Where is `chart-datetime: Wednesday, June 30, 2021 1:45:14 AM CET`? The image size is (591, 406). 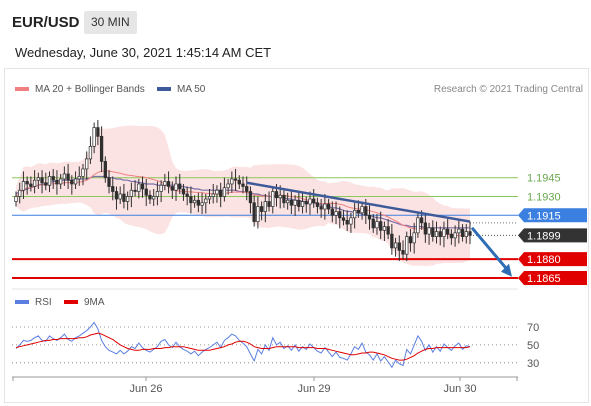
chart-datetime: Wednesday, June 30, 2021 1:45:14 AM CET is located at coordinates (143, 52).